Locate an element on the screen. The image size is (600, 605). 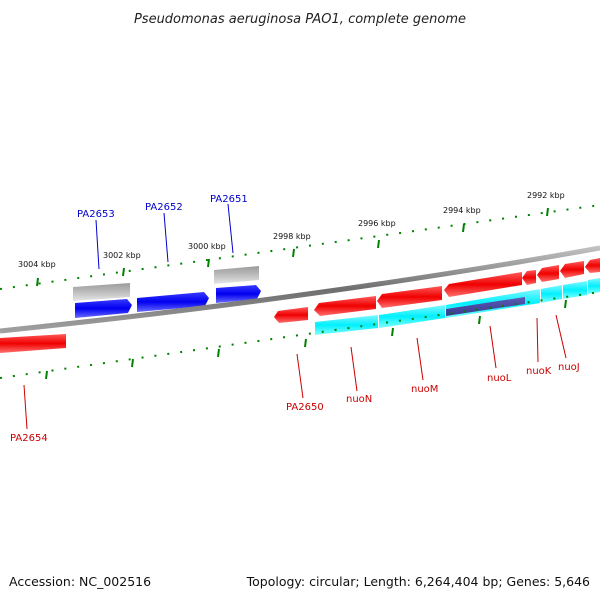
gene-nuoK-arrow is located at coordinates (529, 277).